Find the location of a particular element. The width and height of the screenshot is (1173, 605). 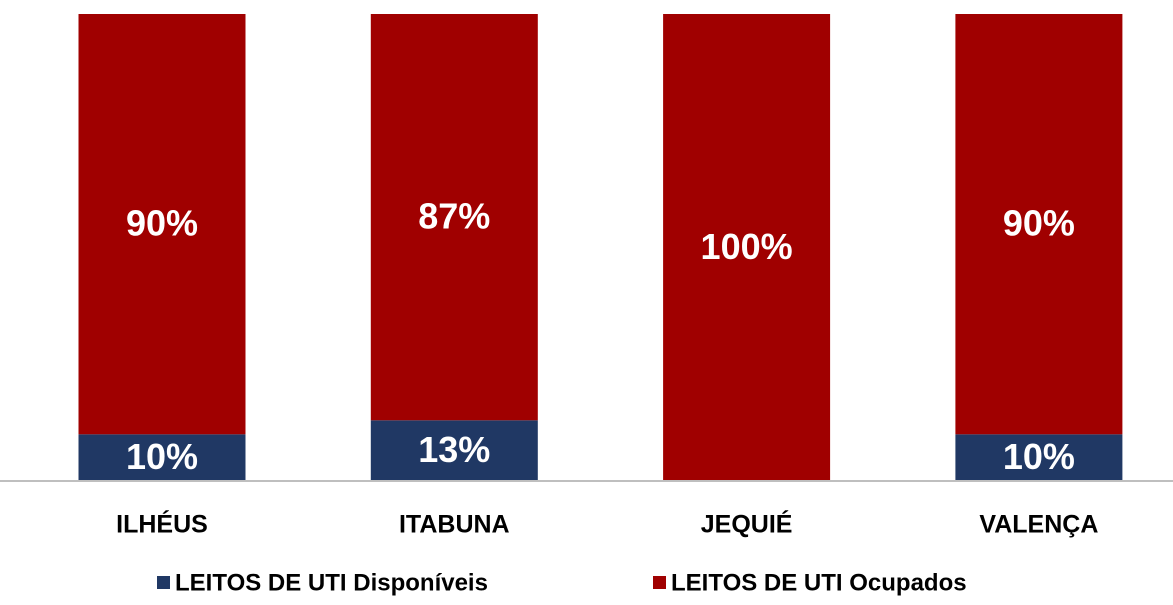

x-tick-label: JEQUIÉ is located at coordinates (747, 524).